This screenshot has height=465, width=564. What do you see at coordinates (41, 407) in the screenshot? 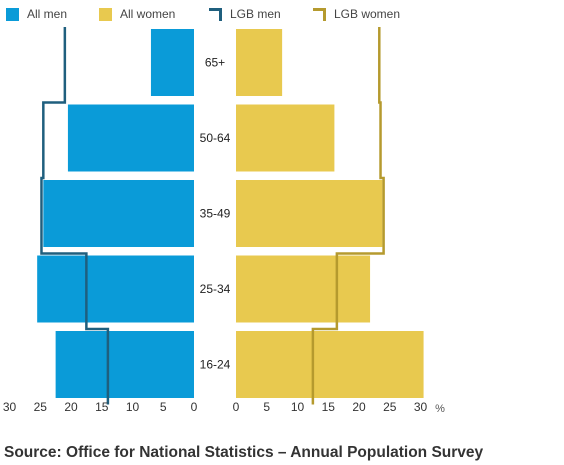
I see `tick-left-25: 25` at bounding box center [41, 407].